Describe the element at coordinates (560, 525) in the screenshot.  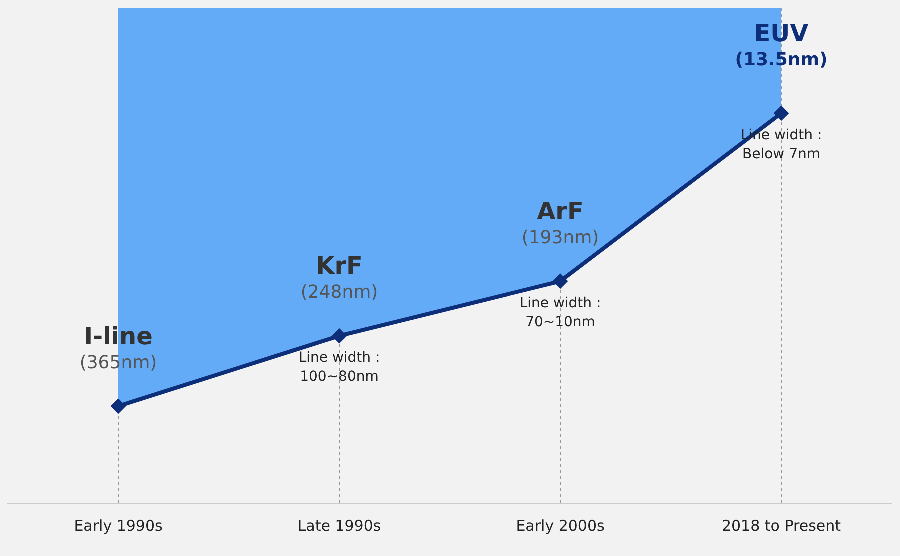
I see `x-tick-label: Early 2000s` at that location.